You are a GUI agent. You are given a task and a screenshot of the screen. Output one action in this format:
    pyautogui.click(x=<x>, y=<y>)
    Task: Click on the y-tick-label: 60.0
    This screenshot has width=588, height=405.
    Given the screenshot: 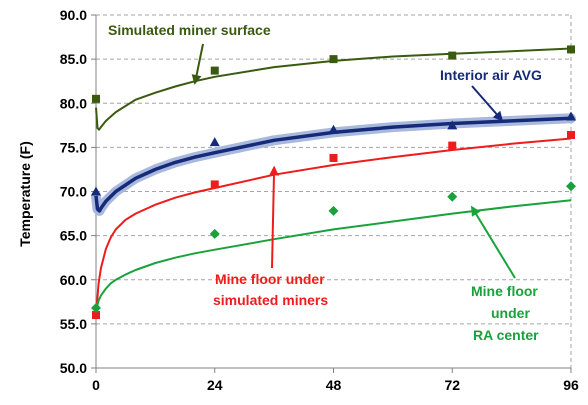 What is the action you would take?
    pyautogui.click(x=73, y=280)
    